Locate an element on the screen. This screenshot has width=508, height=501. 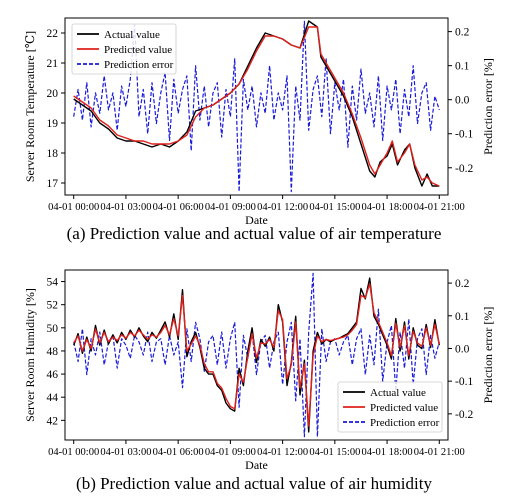
chart1-x-axis-label: Date is located at coordinates (256, 220).